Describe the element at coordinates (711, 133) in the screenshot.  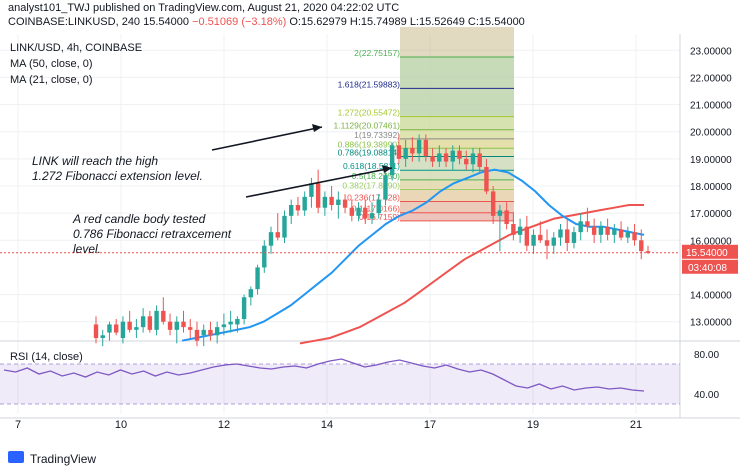
I see `price-tick-label: 20.00000` at that location.